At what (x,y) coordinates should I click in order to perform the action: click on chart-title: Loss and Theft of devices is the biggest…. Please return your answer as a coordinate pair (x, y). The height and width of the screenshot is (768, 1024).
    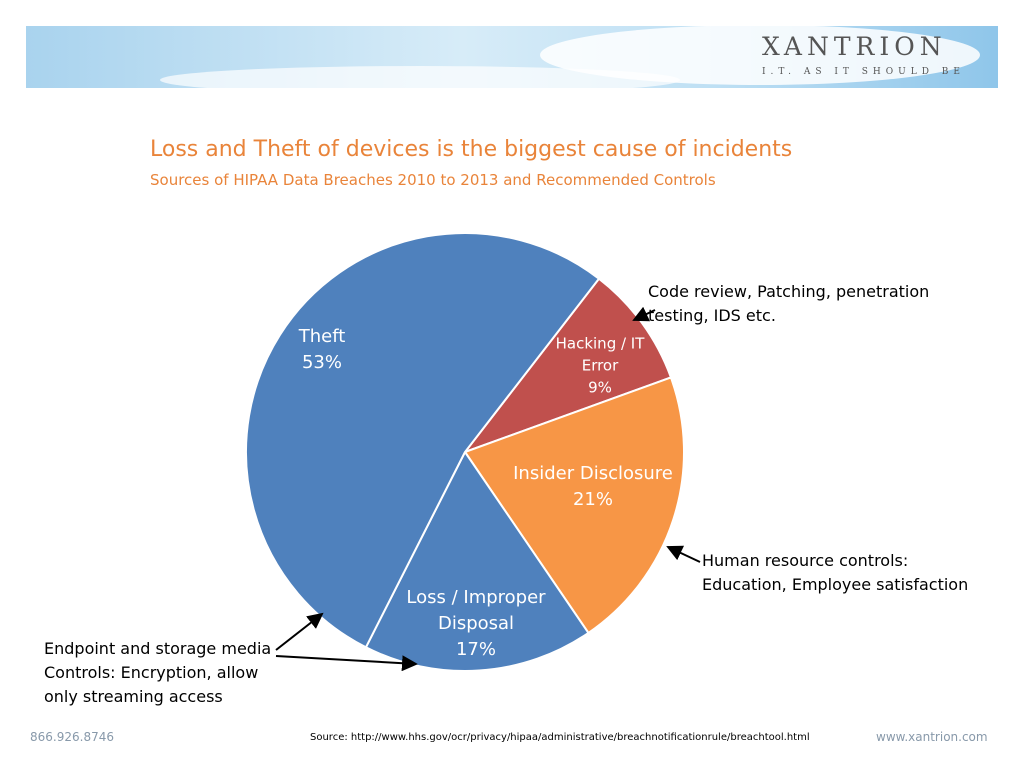
    Looking at the image, I should click on (471, 149).